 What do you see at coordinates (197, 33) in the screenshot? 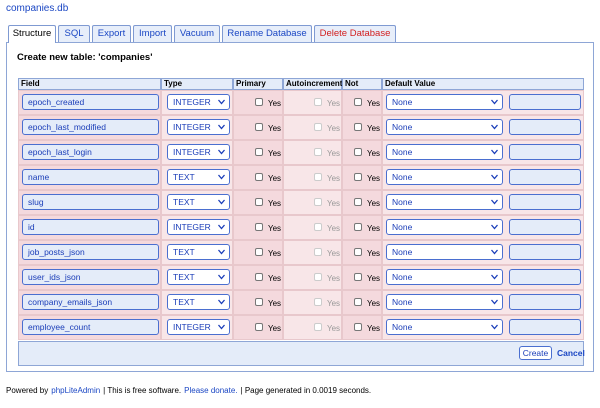
I see `tab: Vacuum` at bounding box center [197, 33].